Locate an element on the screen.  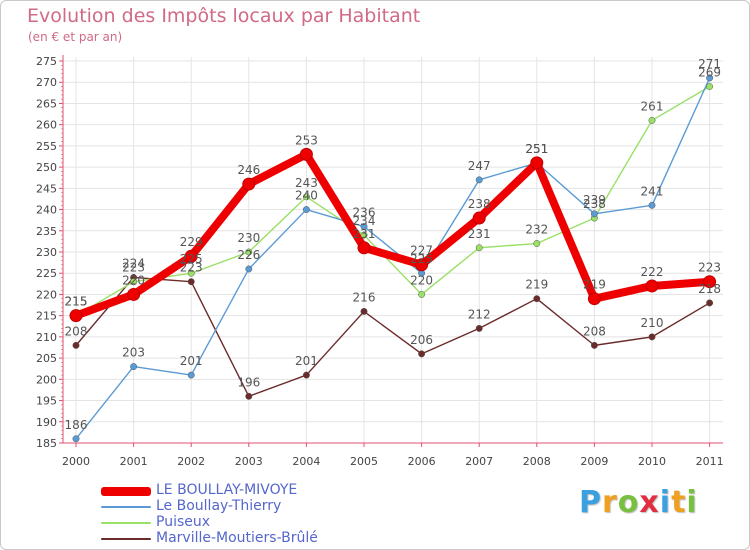
x-tick-label: 2009 is located at coordinates (594, 461).